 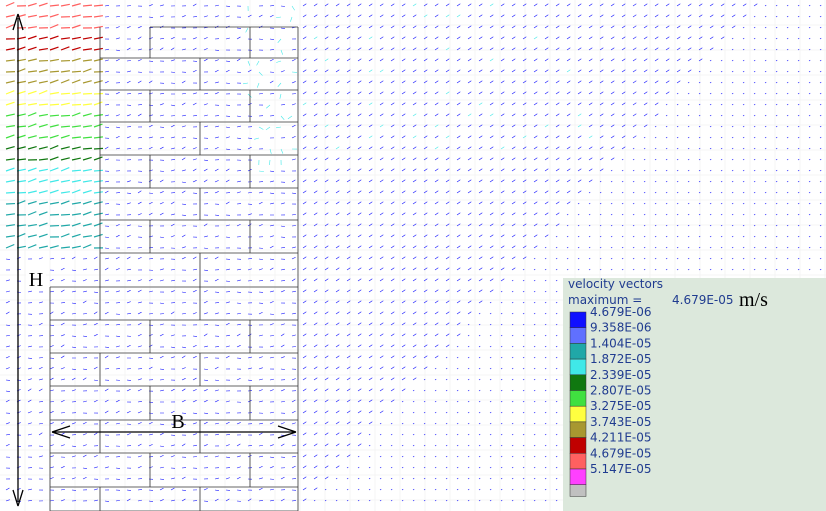 What do you see at coordinates (694, 394) in the screenshot?
I see `legend-bg` at bounding box center [694, 394].